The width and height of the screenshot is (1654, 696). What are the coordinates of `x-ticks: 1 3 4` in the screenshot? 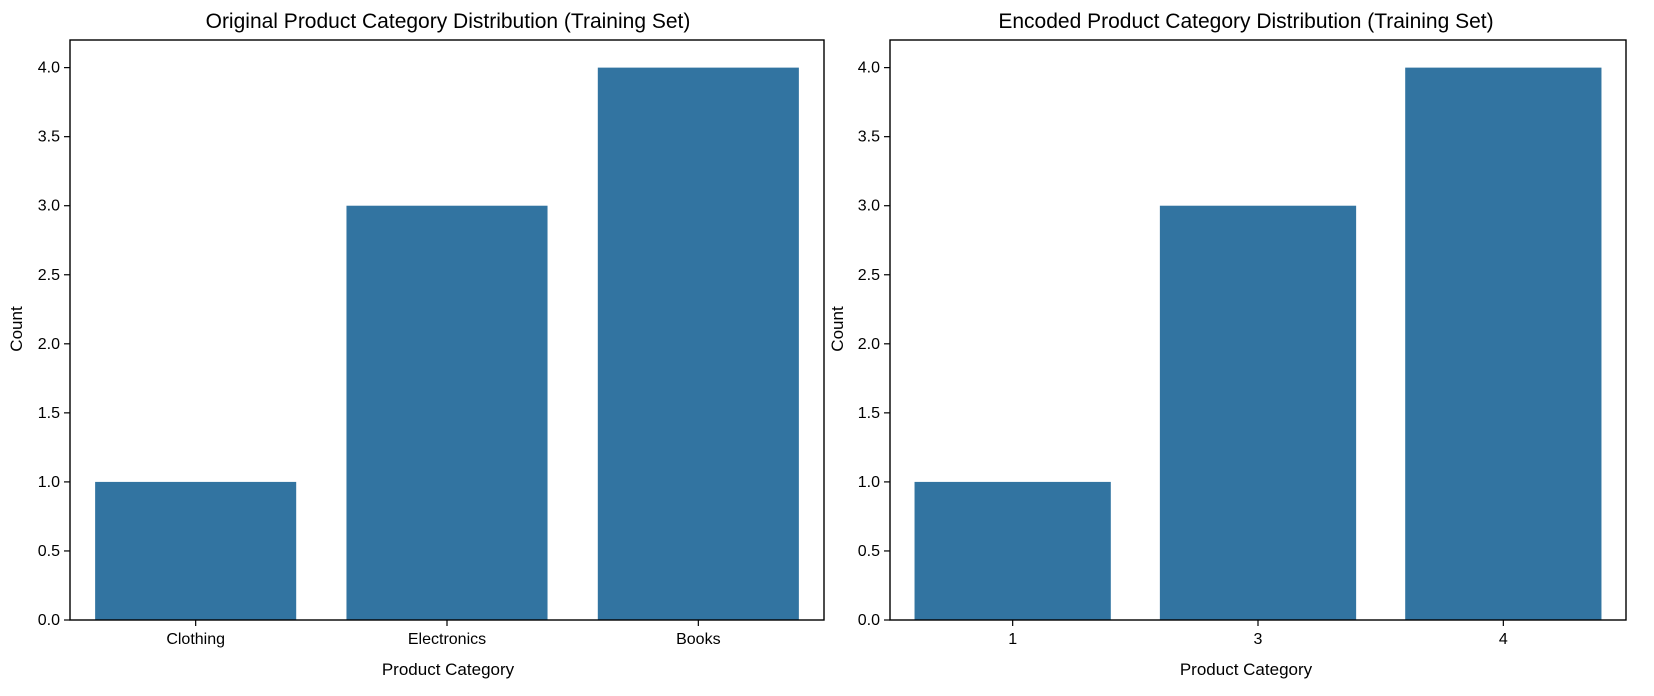 It's located at (1258, 634).